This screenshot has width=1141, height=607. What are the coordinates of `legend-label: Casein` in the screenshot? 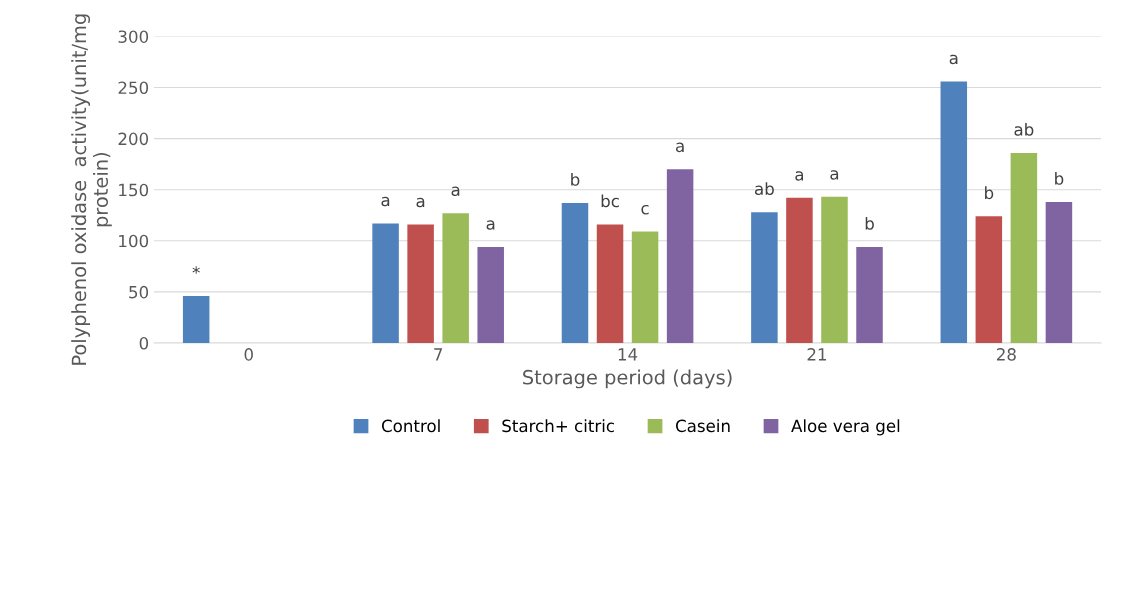 It's located at (702, 426).